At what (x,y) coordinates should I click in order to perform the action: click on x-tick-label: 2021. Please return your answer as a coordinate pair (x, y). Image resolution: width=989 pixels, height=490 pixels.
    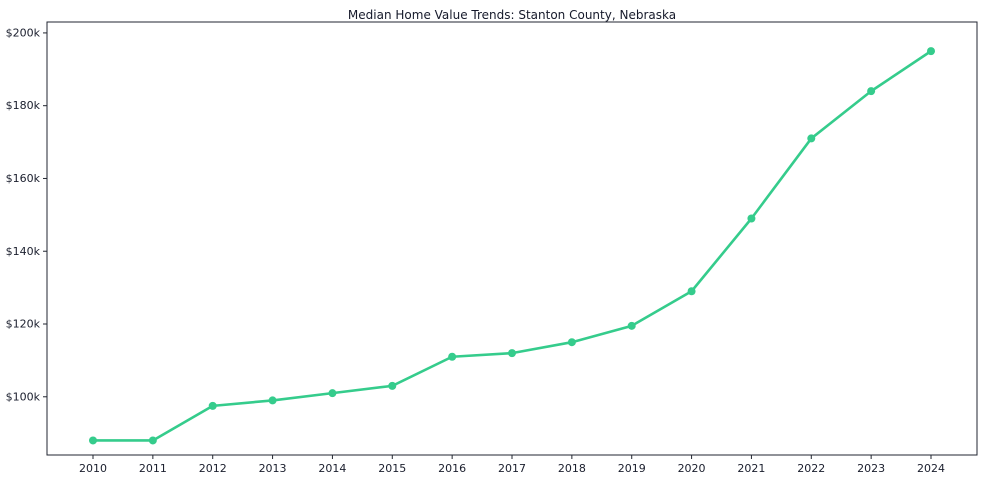
    Looking at the image, I should click on (751, 468).